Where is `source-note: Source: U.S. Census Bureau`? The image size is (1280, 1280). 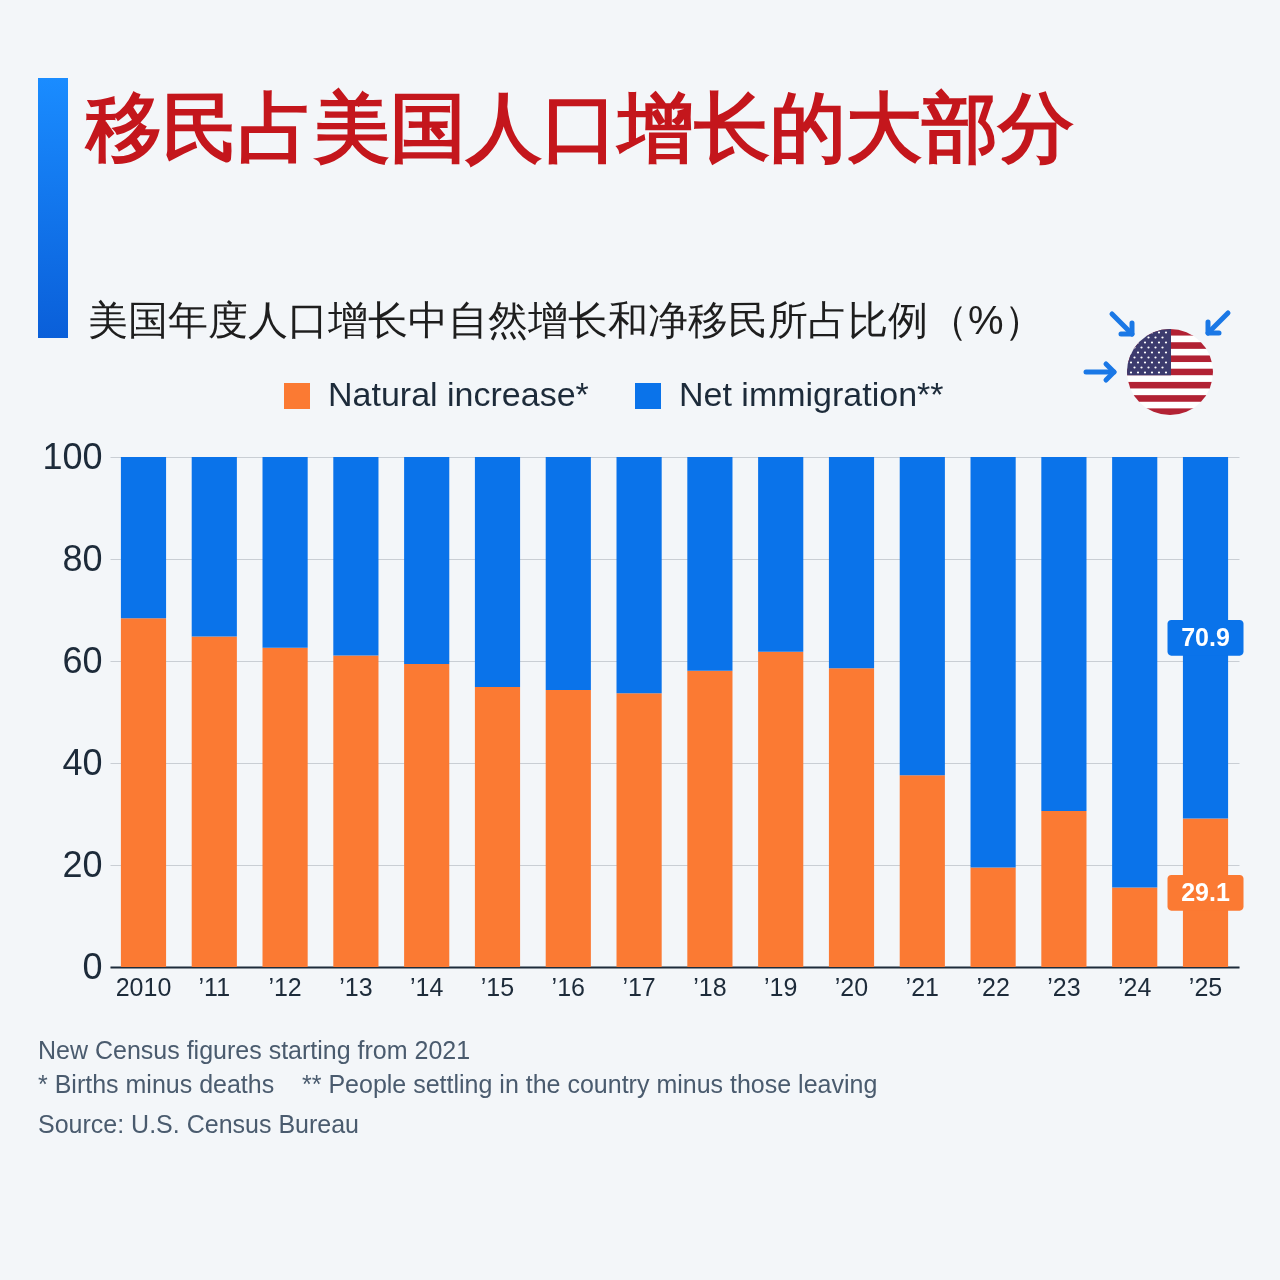 source-note: Source: U.S. Census Bureau is located at coordinates (199, 1124).